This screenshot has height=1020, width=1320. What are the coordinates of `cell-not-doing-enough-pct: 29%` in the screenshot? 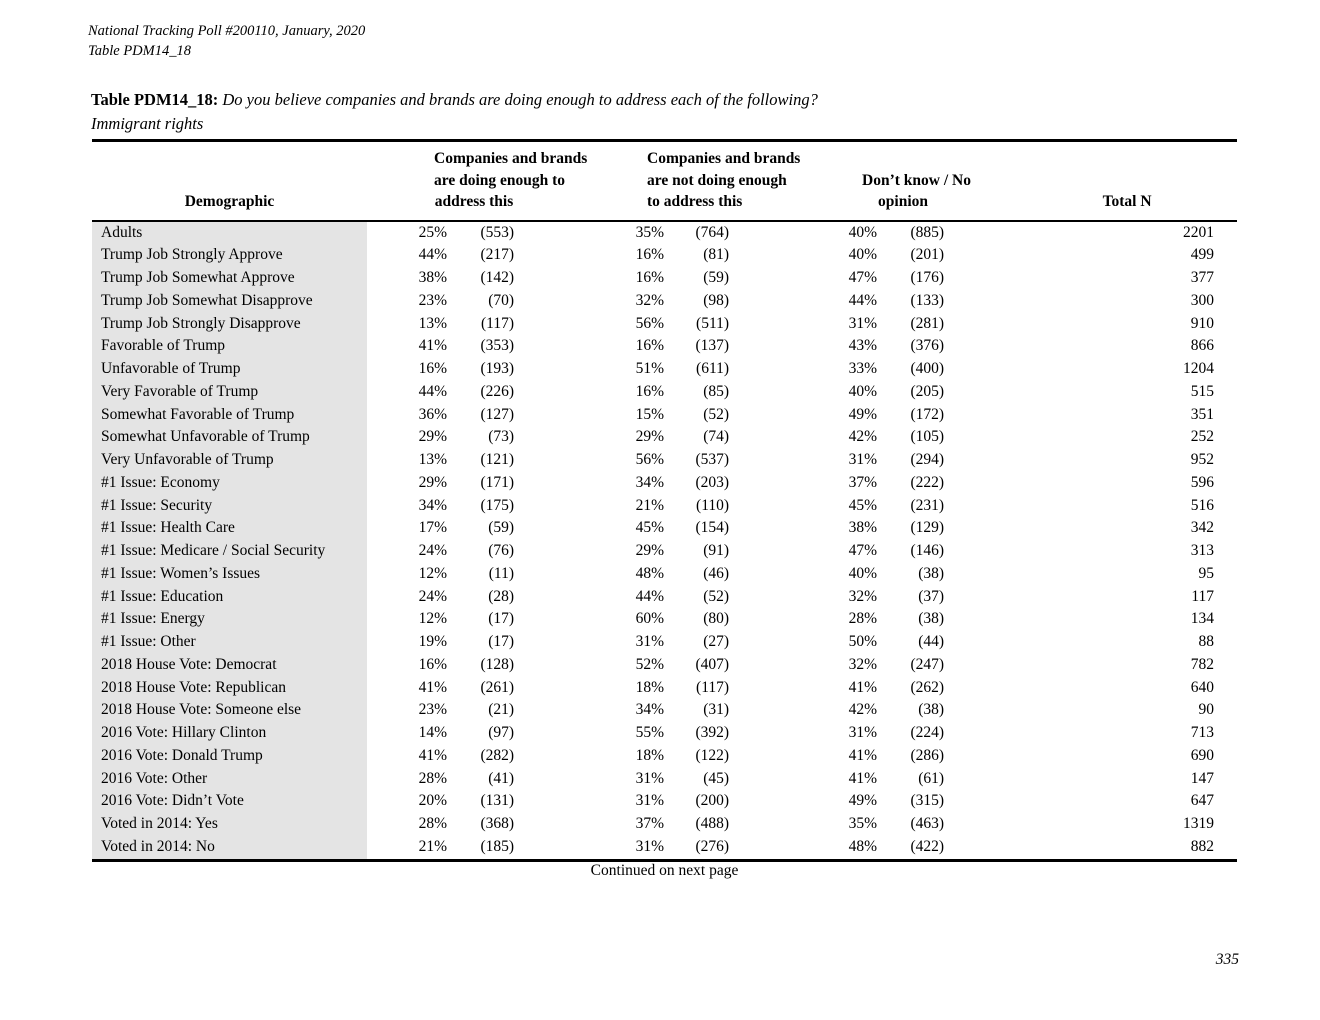 It's located at (650, 437).